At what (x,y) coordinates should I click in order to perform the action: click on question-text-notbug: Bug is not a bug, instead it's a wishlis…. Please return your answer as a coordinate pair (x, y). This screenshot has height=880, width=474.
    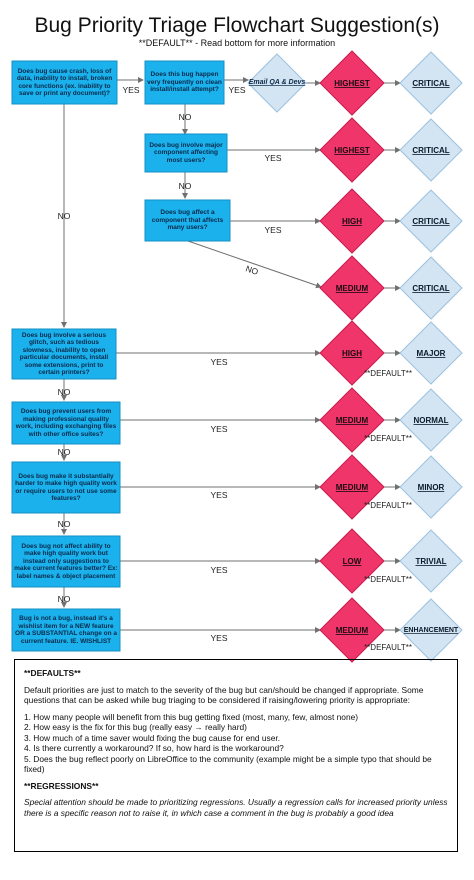
    Looking at the image, I should click on (66, 630).